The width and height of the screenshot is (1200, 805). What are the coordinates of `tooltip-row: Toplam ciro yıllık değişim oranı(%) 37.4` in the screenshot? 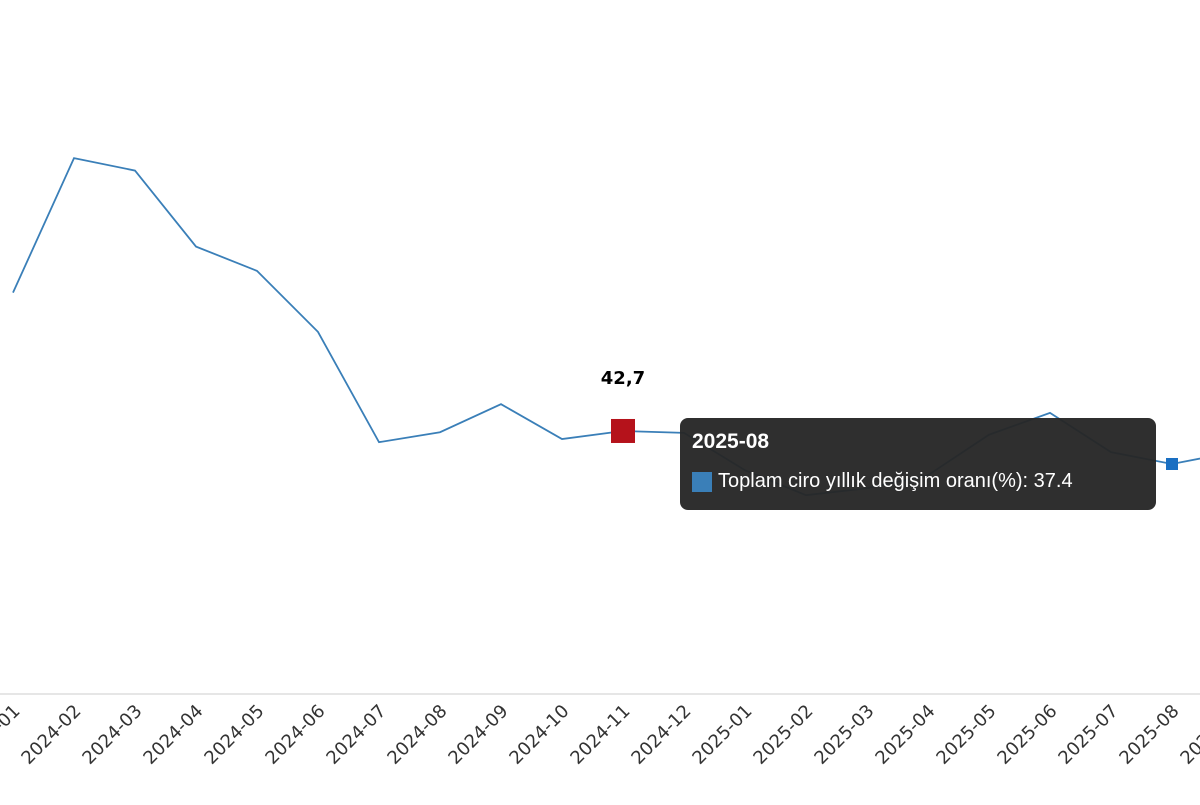 It's located at (918, 481).